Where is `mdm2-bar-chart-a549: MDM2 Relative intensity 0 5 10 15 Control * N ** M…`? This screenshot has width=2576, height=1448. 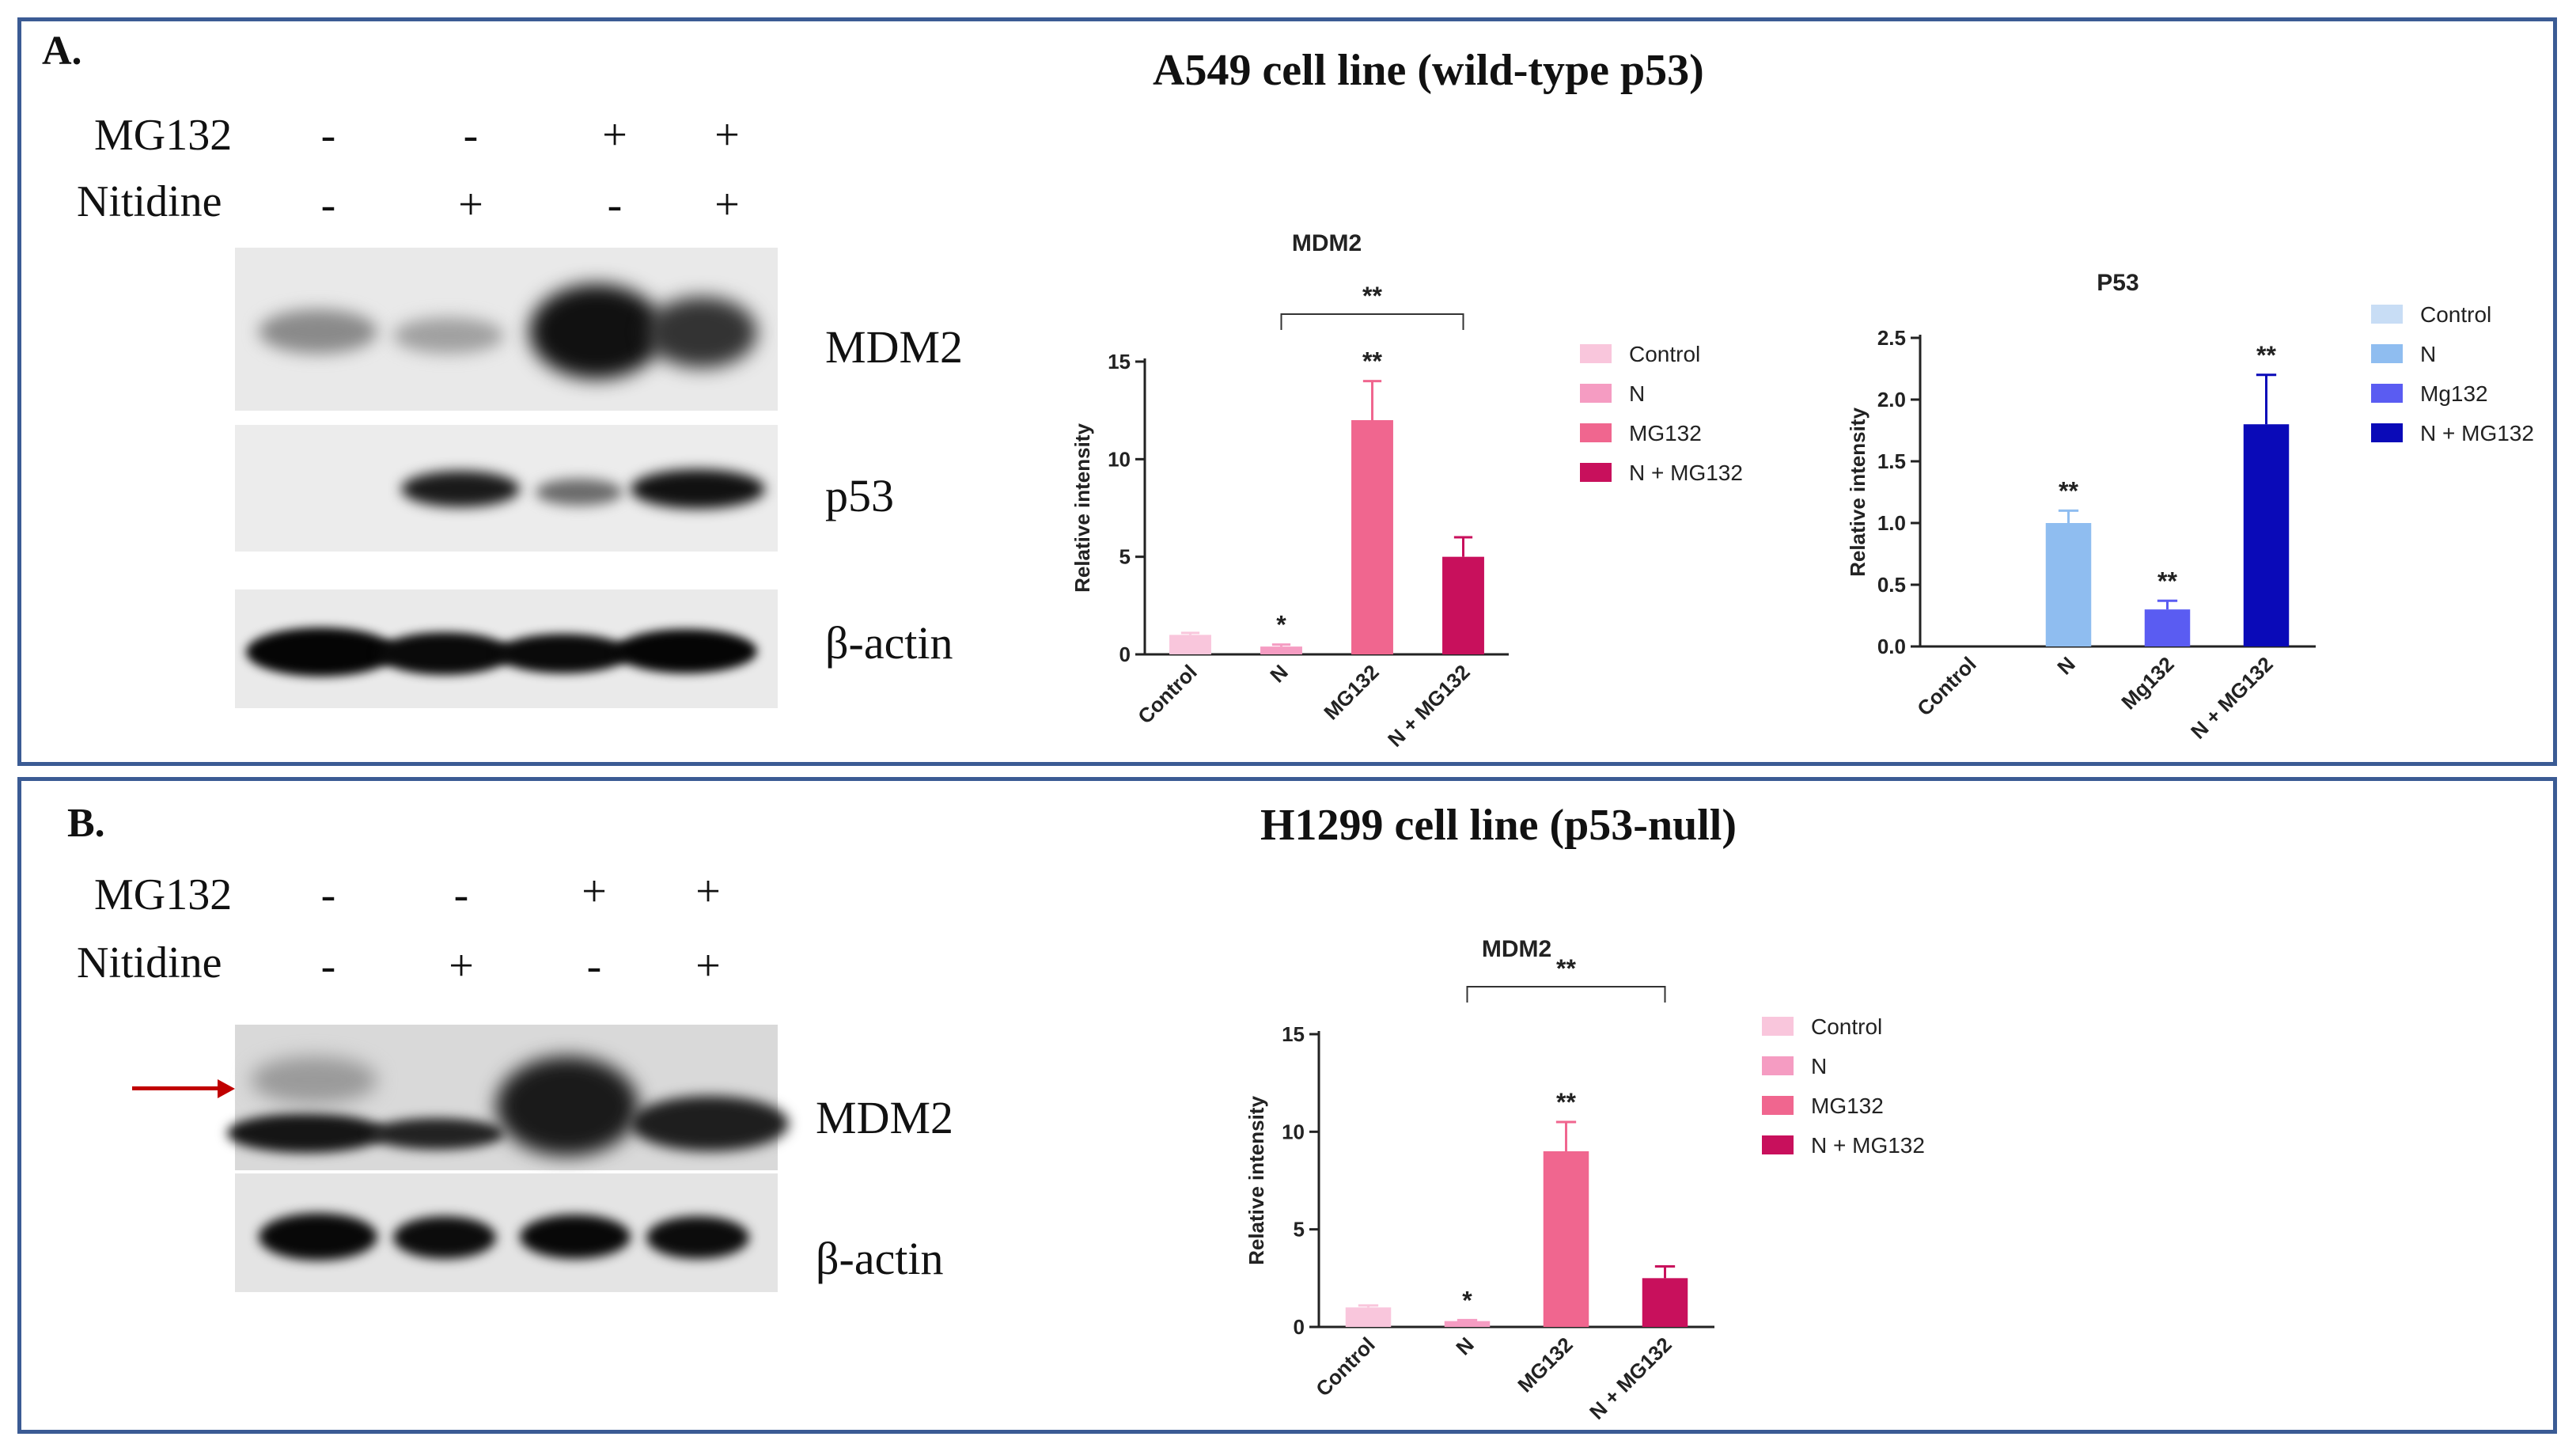 mdm2-bar-chart-a549: MDM2 Relative intensity 0 5 10 15 Control * N ** M… is located at coordinates (1406, 491).